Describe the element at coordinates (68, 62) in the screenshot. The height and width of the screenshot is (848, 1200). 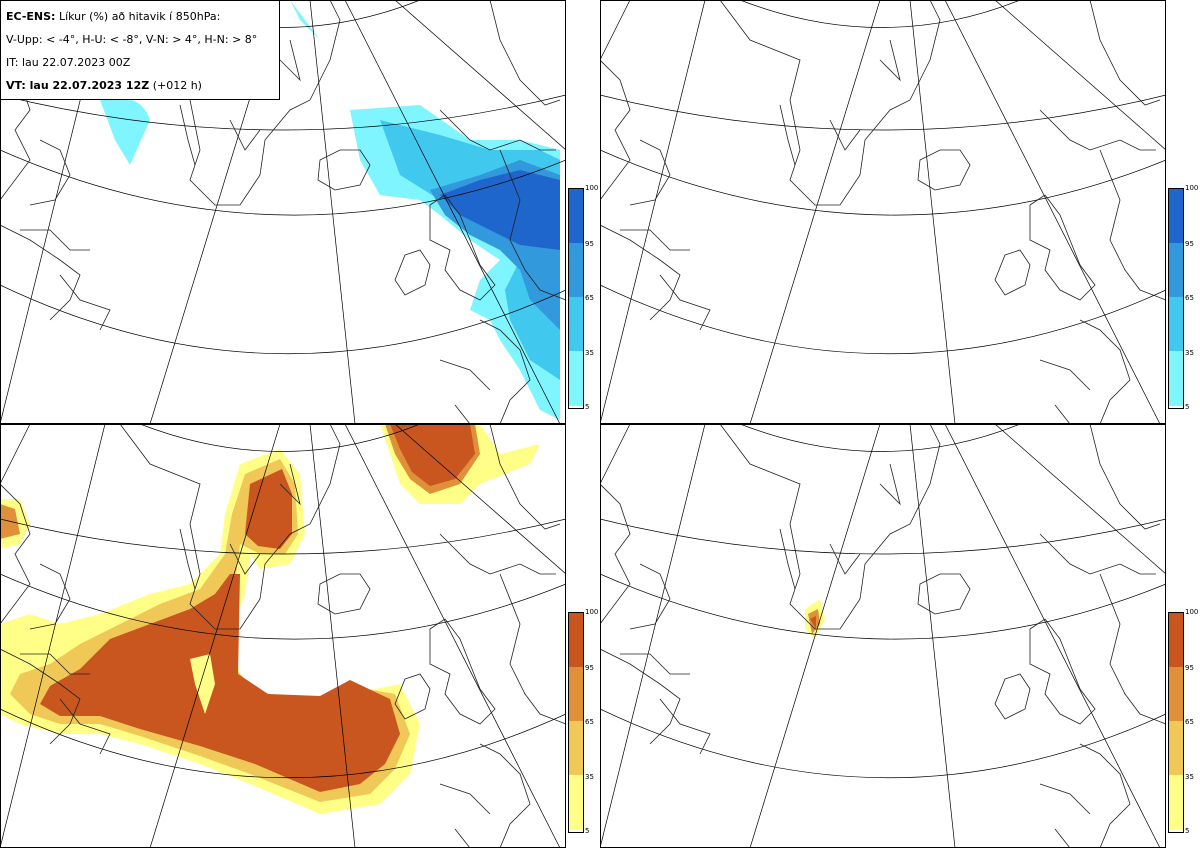
I see `initial-time: IT: lau 22.07.2023 00Z` at that location.